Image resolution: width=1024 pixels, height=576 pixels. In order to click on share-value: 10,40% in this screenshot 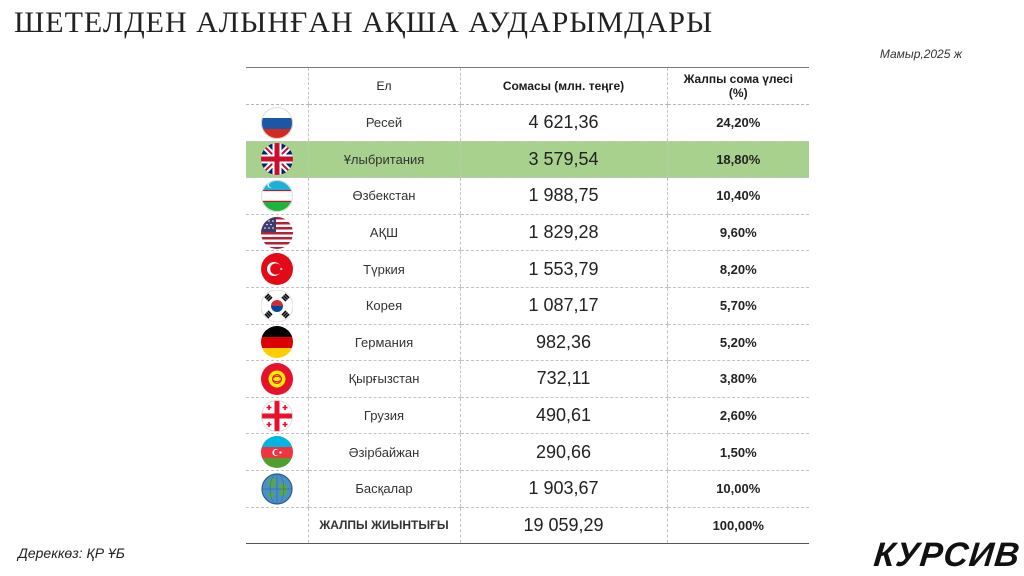, I will do `click(737, 196)`.